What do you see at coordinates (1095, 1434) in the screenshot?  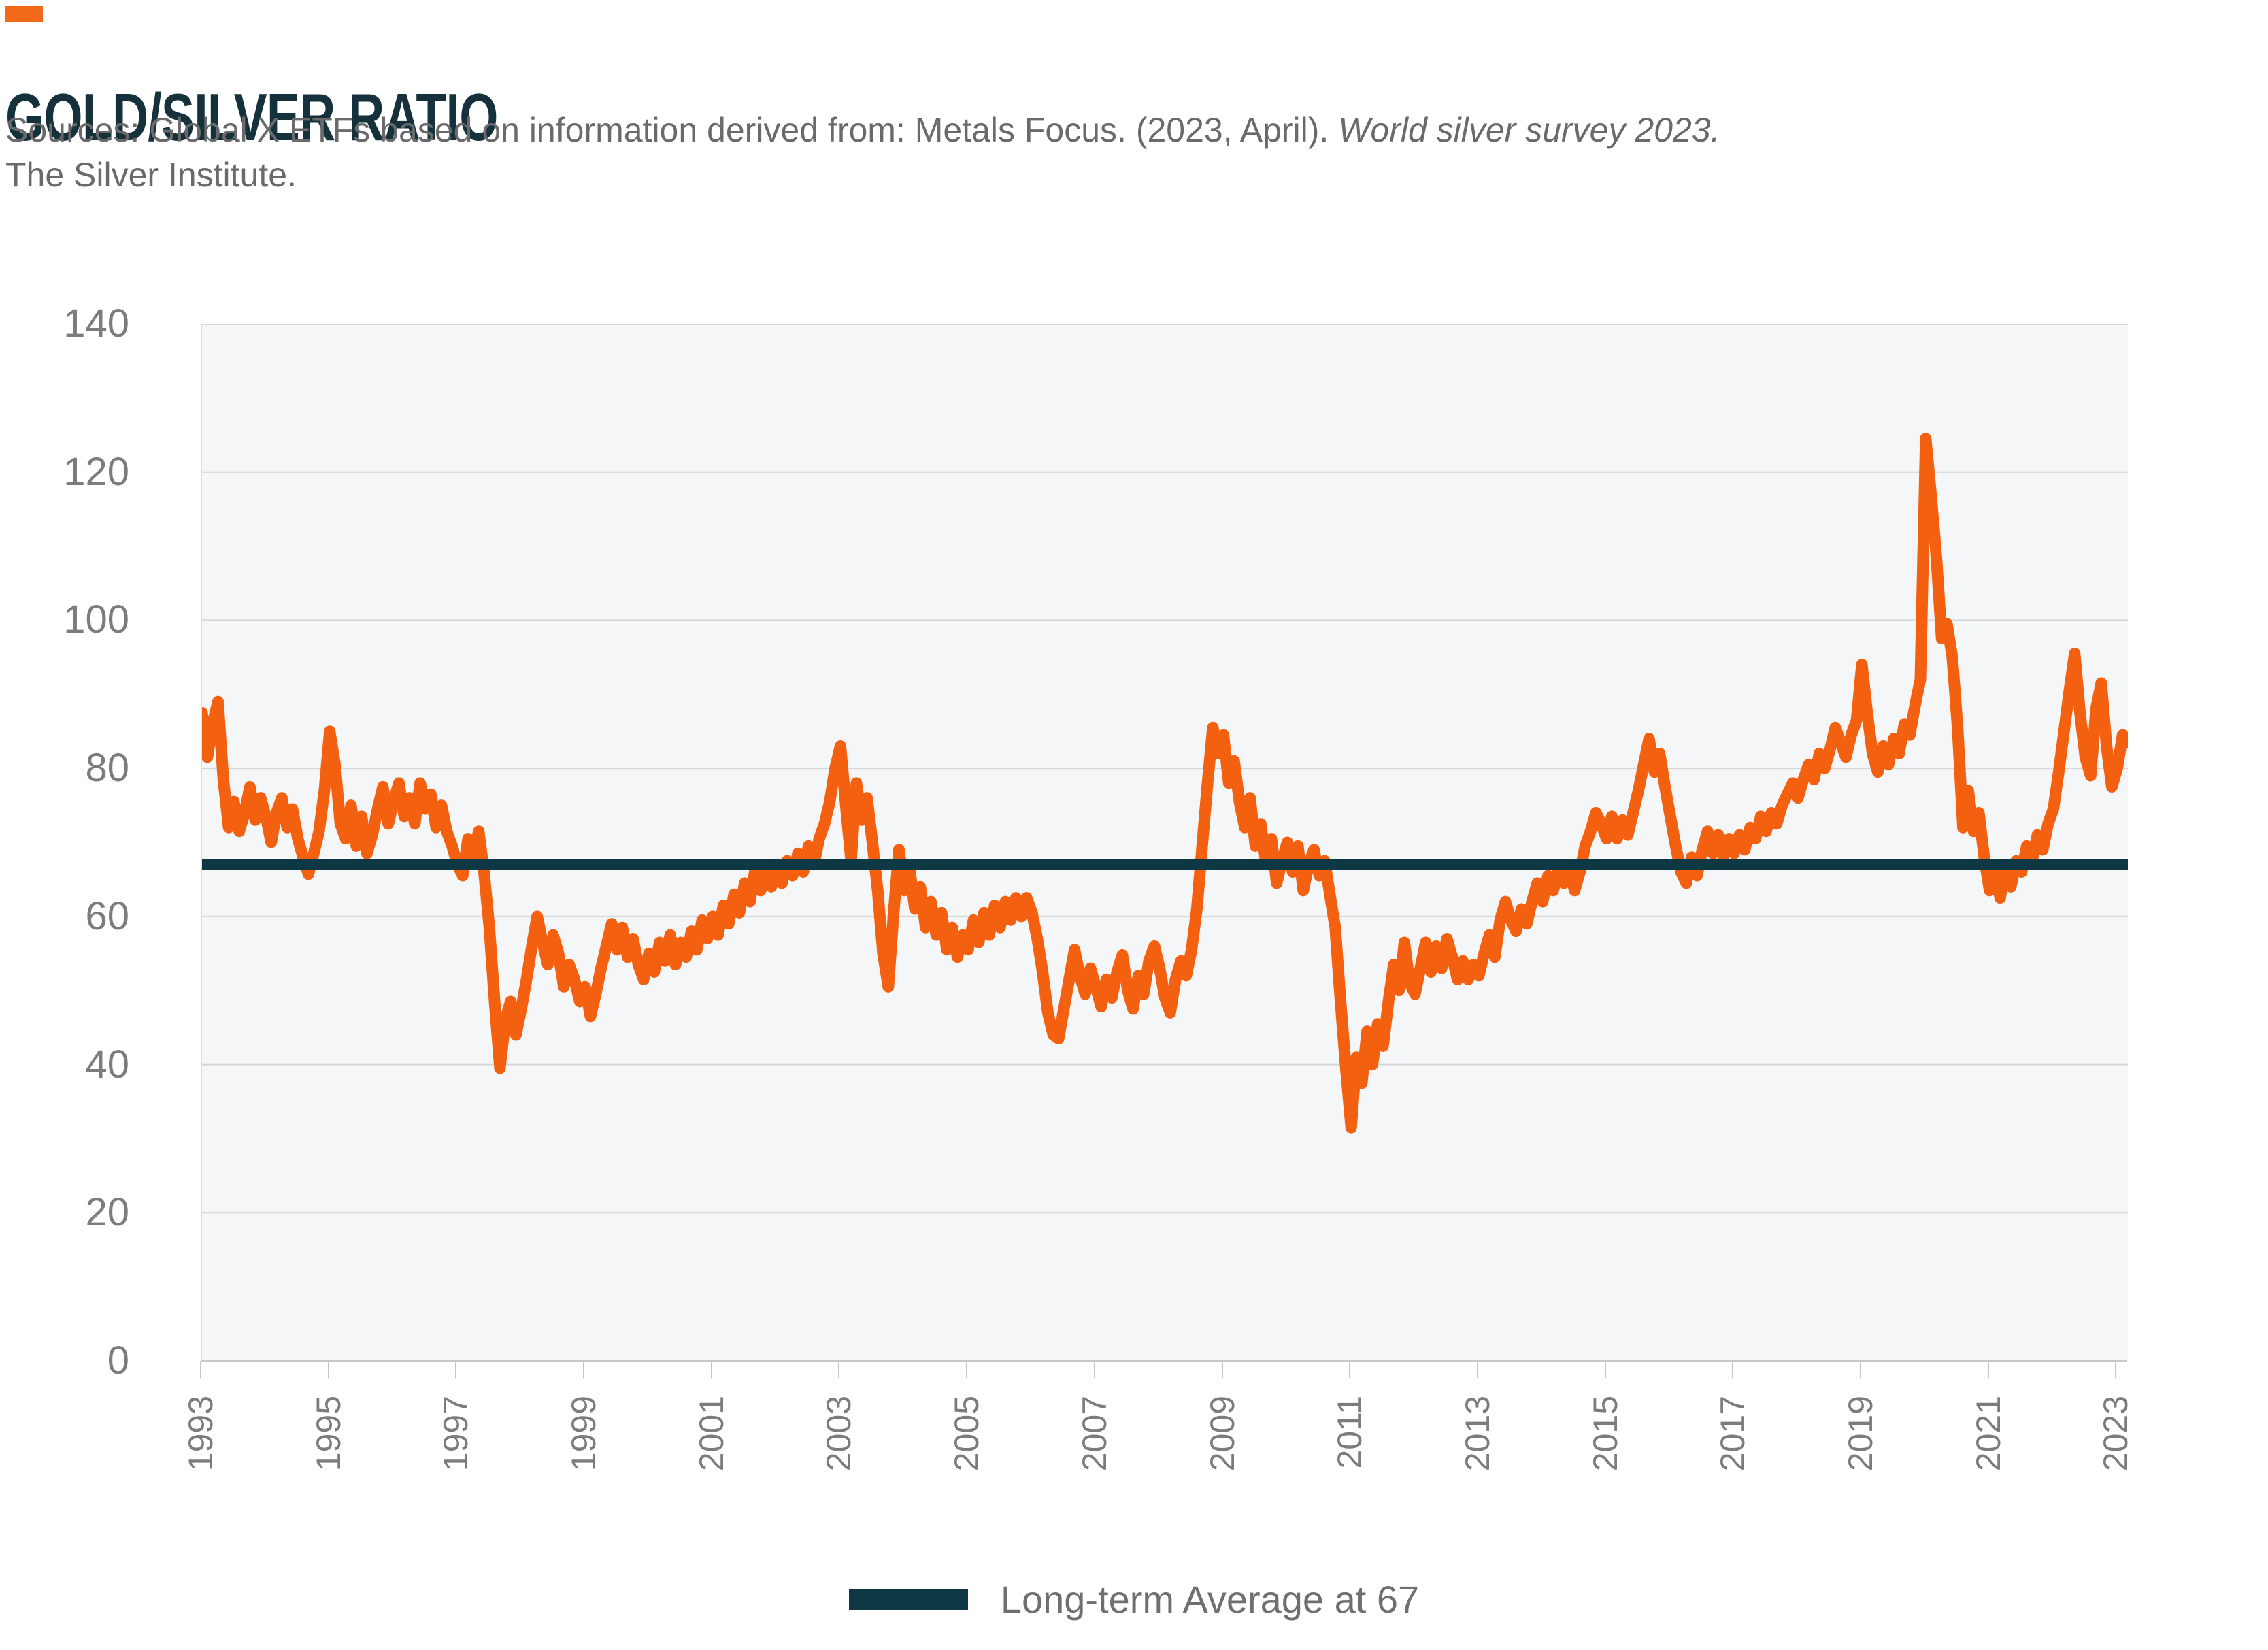 I see `x-tick-label-2007: 2007` at bounding box center [1095, 1434].